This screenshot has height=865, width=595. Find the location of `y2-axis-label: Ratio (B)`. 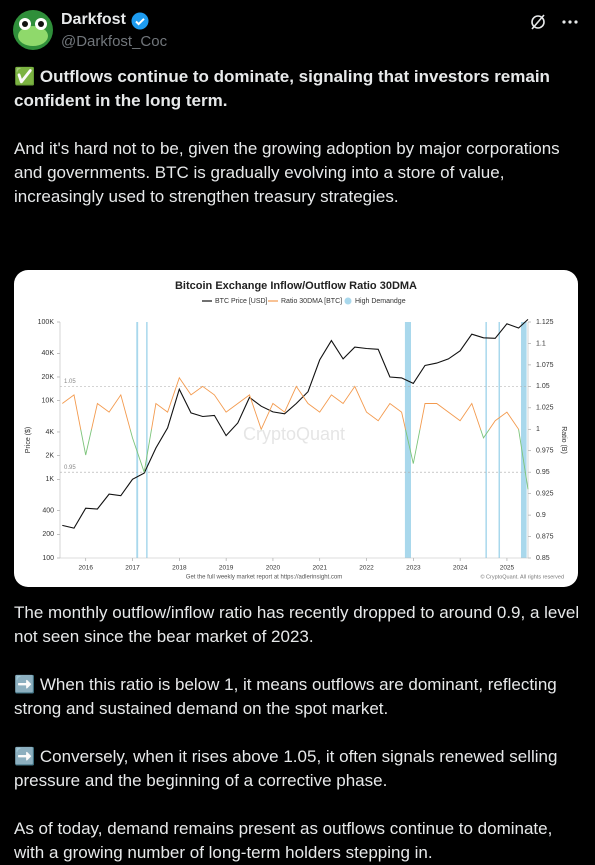

y2-axis-label: Ratio (B) is located at coordinates (563, 440).